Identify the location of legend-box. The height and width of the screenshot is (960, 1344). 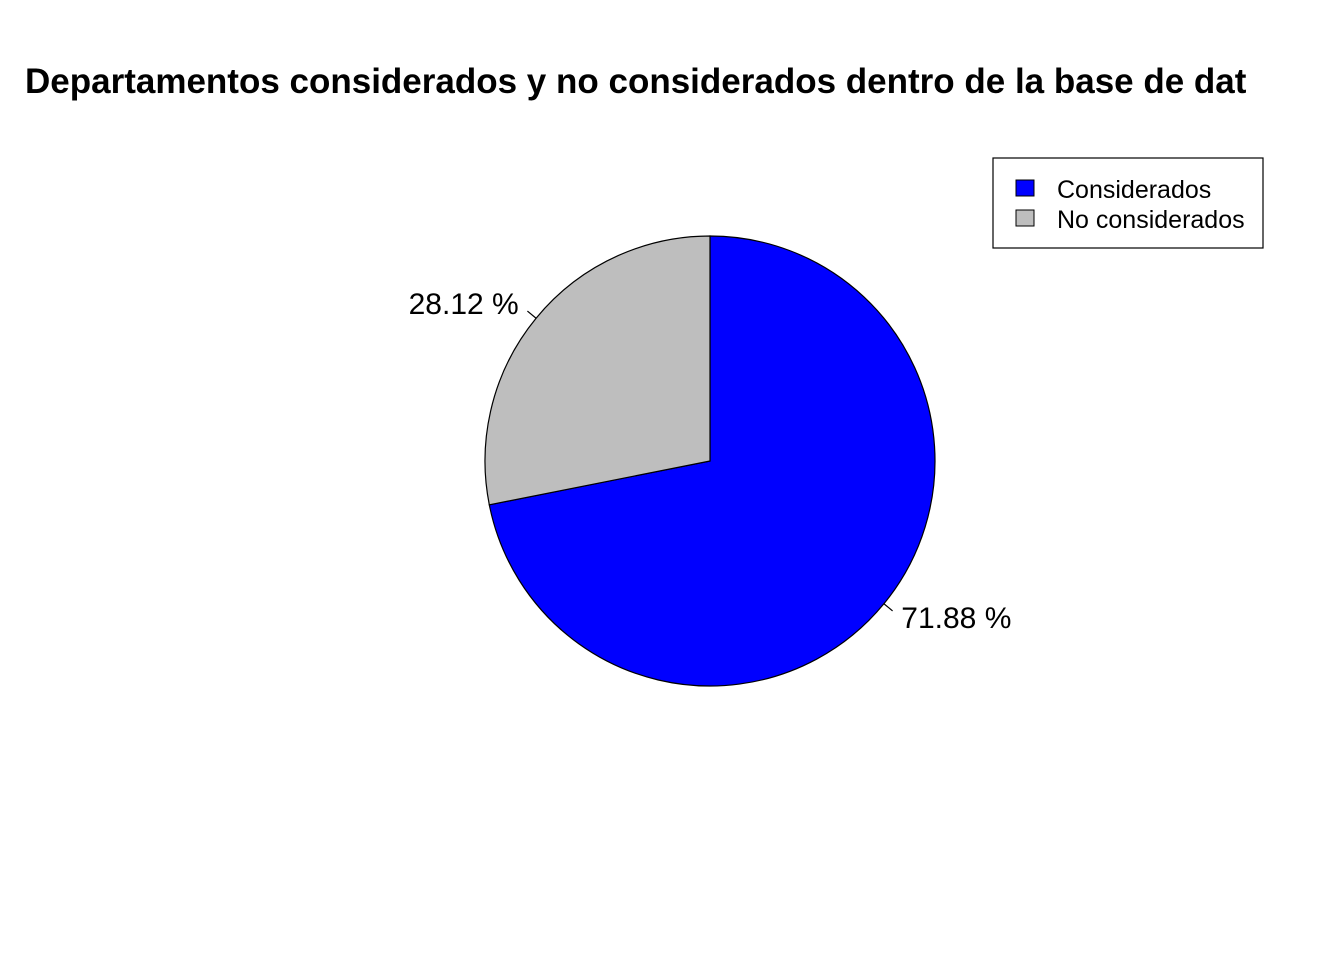
(1128, 203).